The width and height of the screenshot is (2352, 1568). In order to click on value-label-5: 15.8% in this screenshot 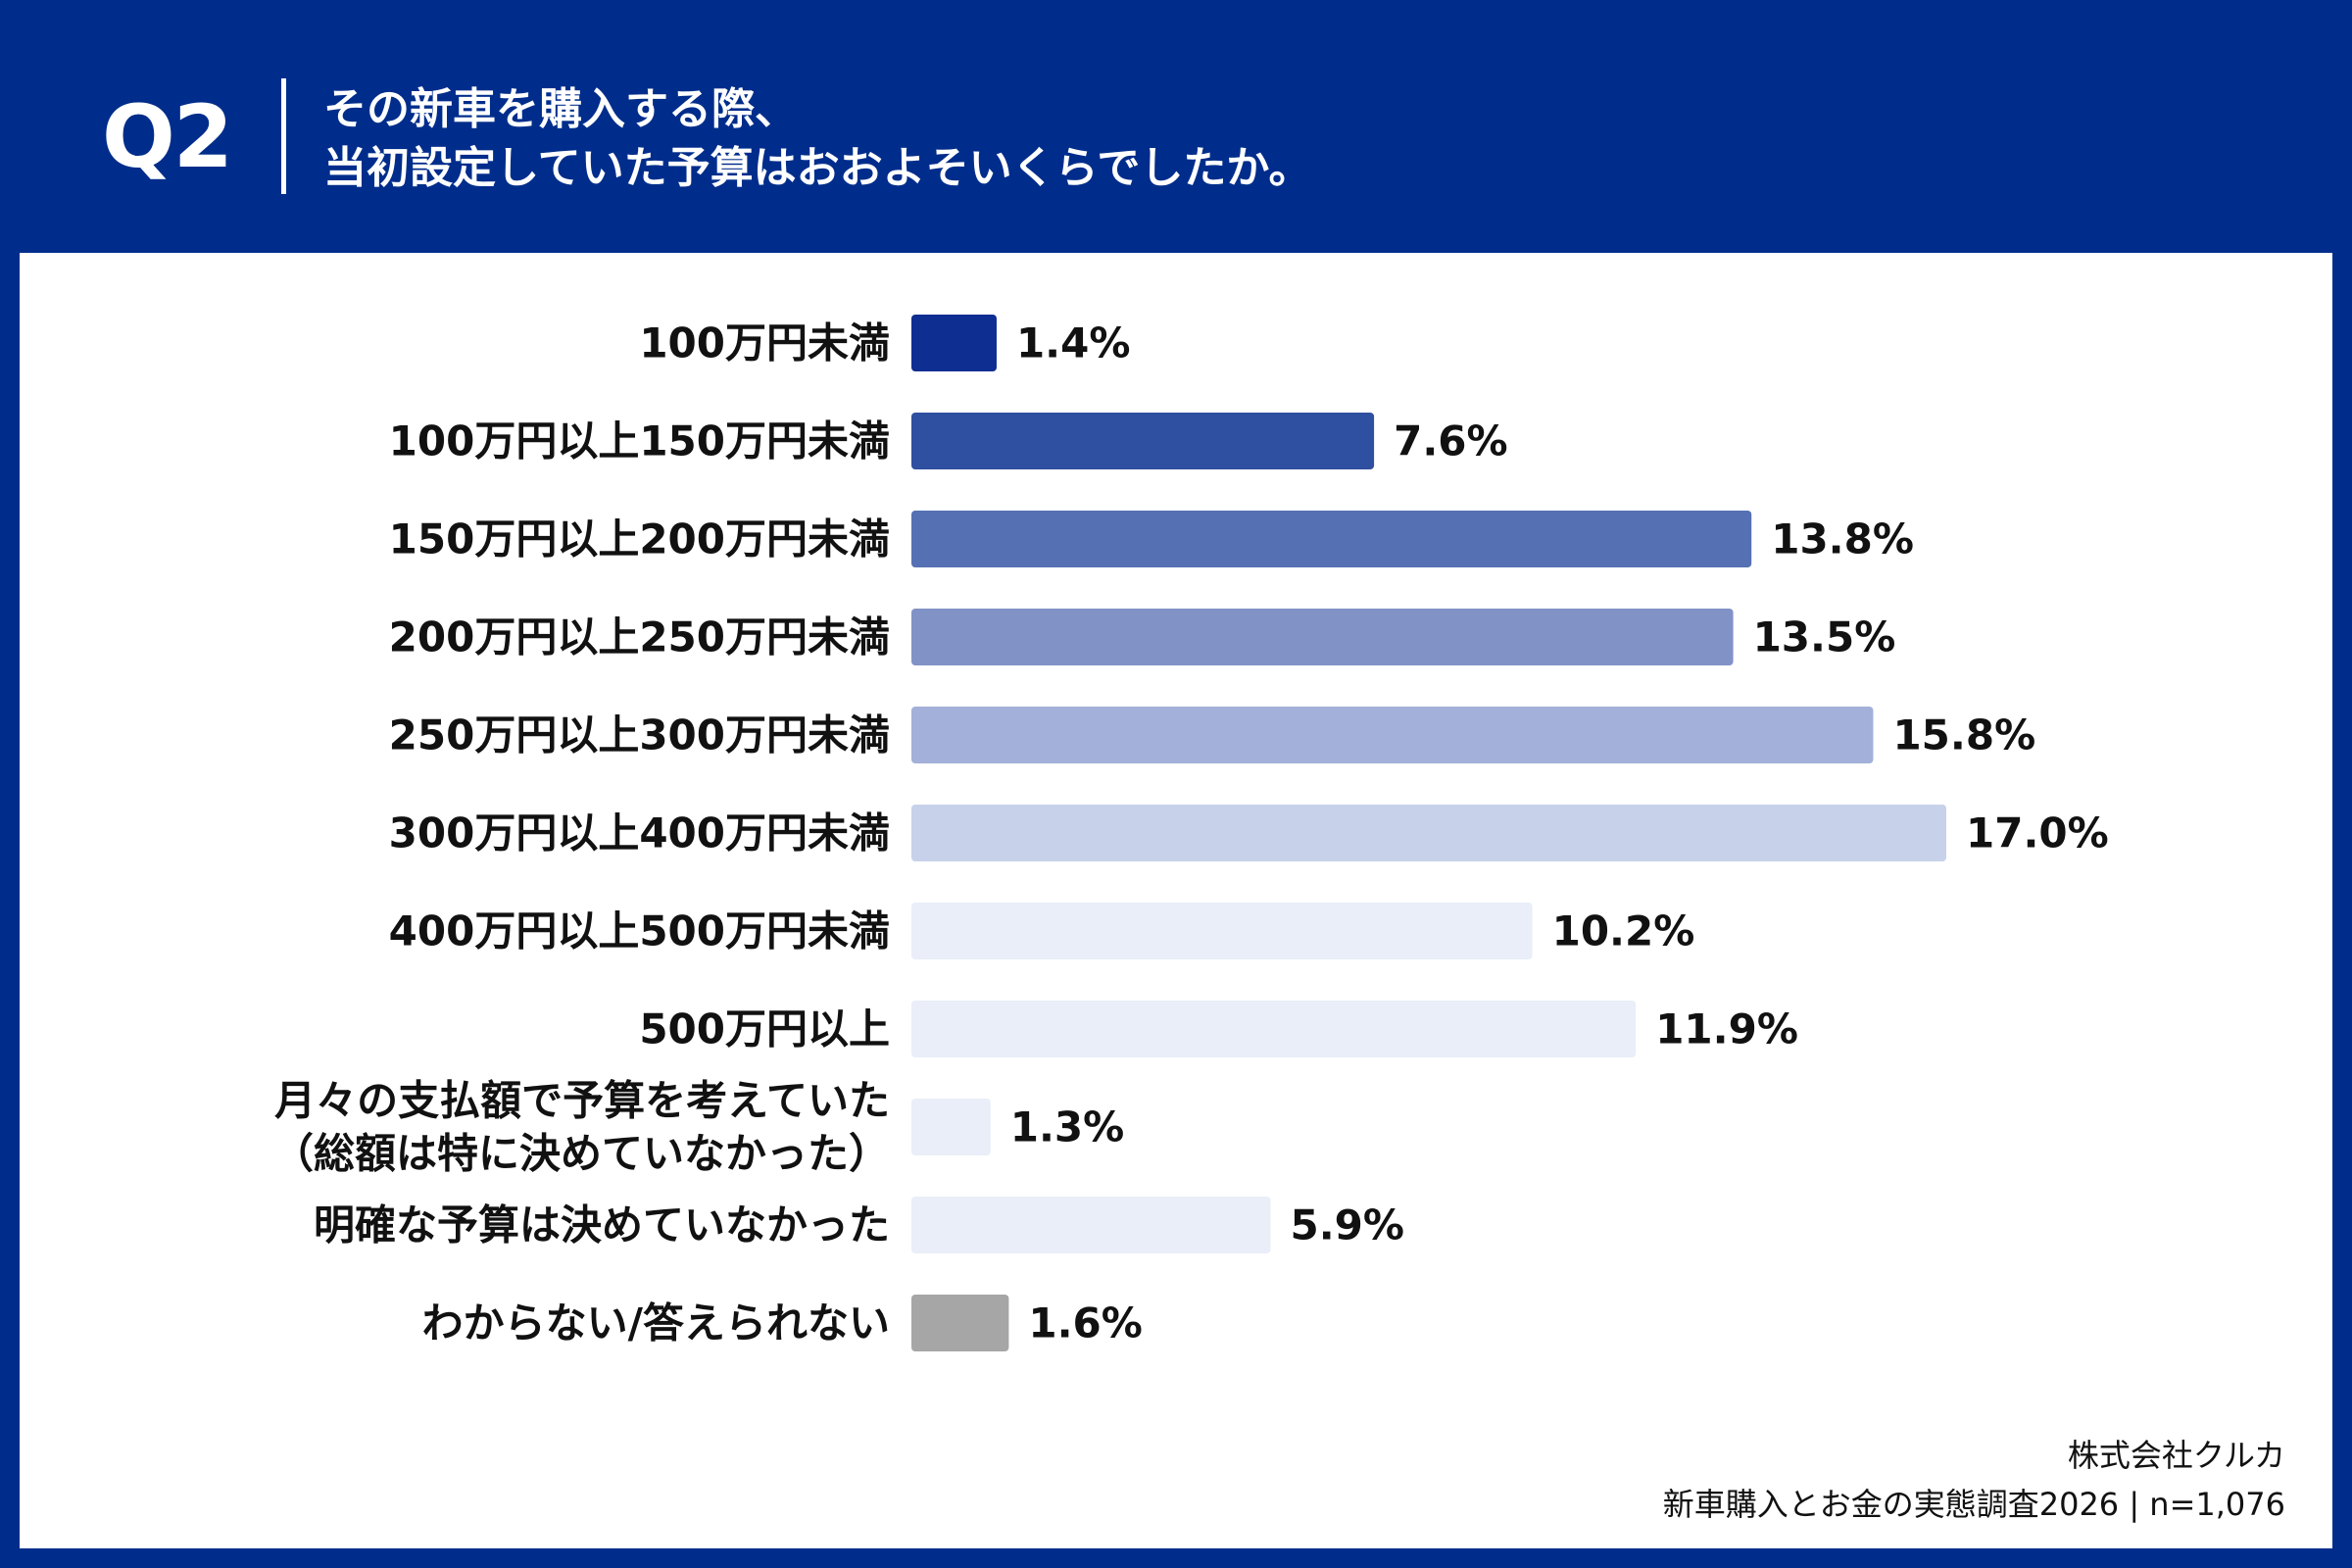, I will do `click(1963, 735)`.